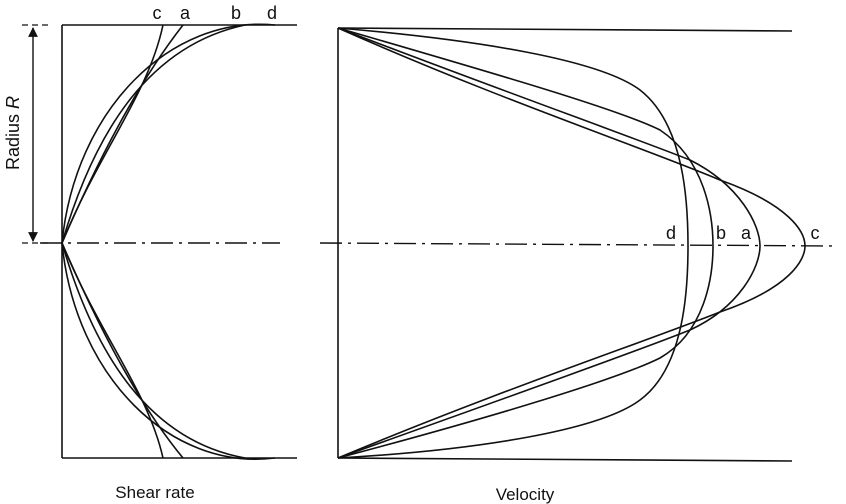 The image size is (846, 504). What do you see at coordinates (122, 134) in the screenshot?
I see `shear-curve-a-upper` at bounding box center [122, 134].